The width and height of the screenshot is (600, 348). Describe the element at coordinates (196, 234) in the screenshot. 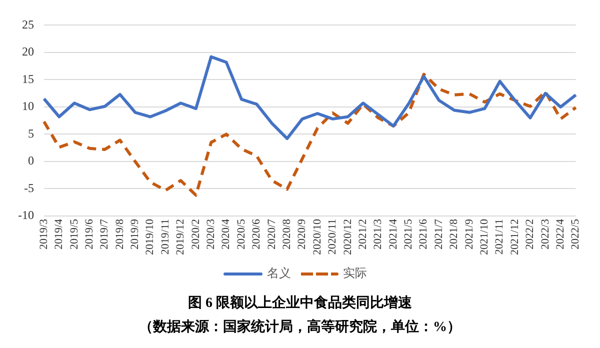

I see `x-tick-label: 2020/2` at that location.